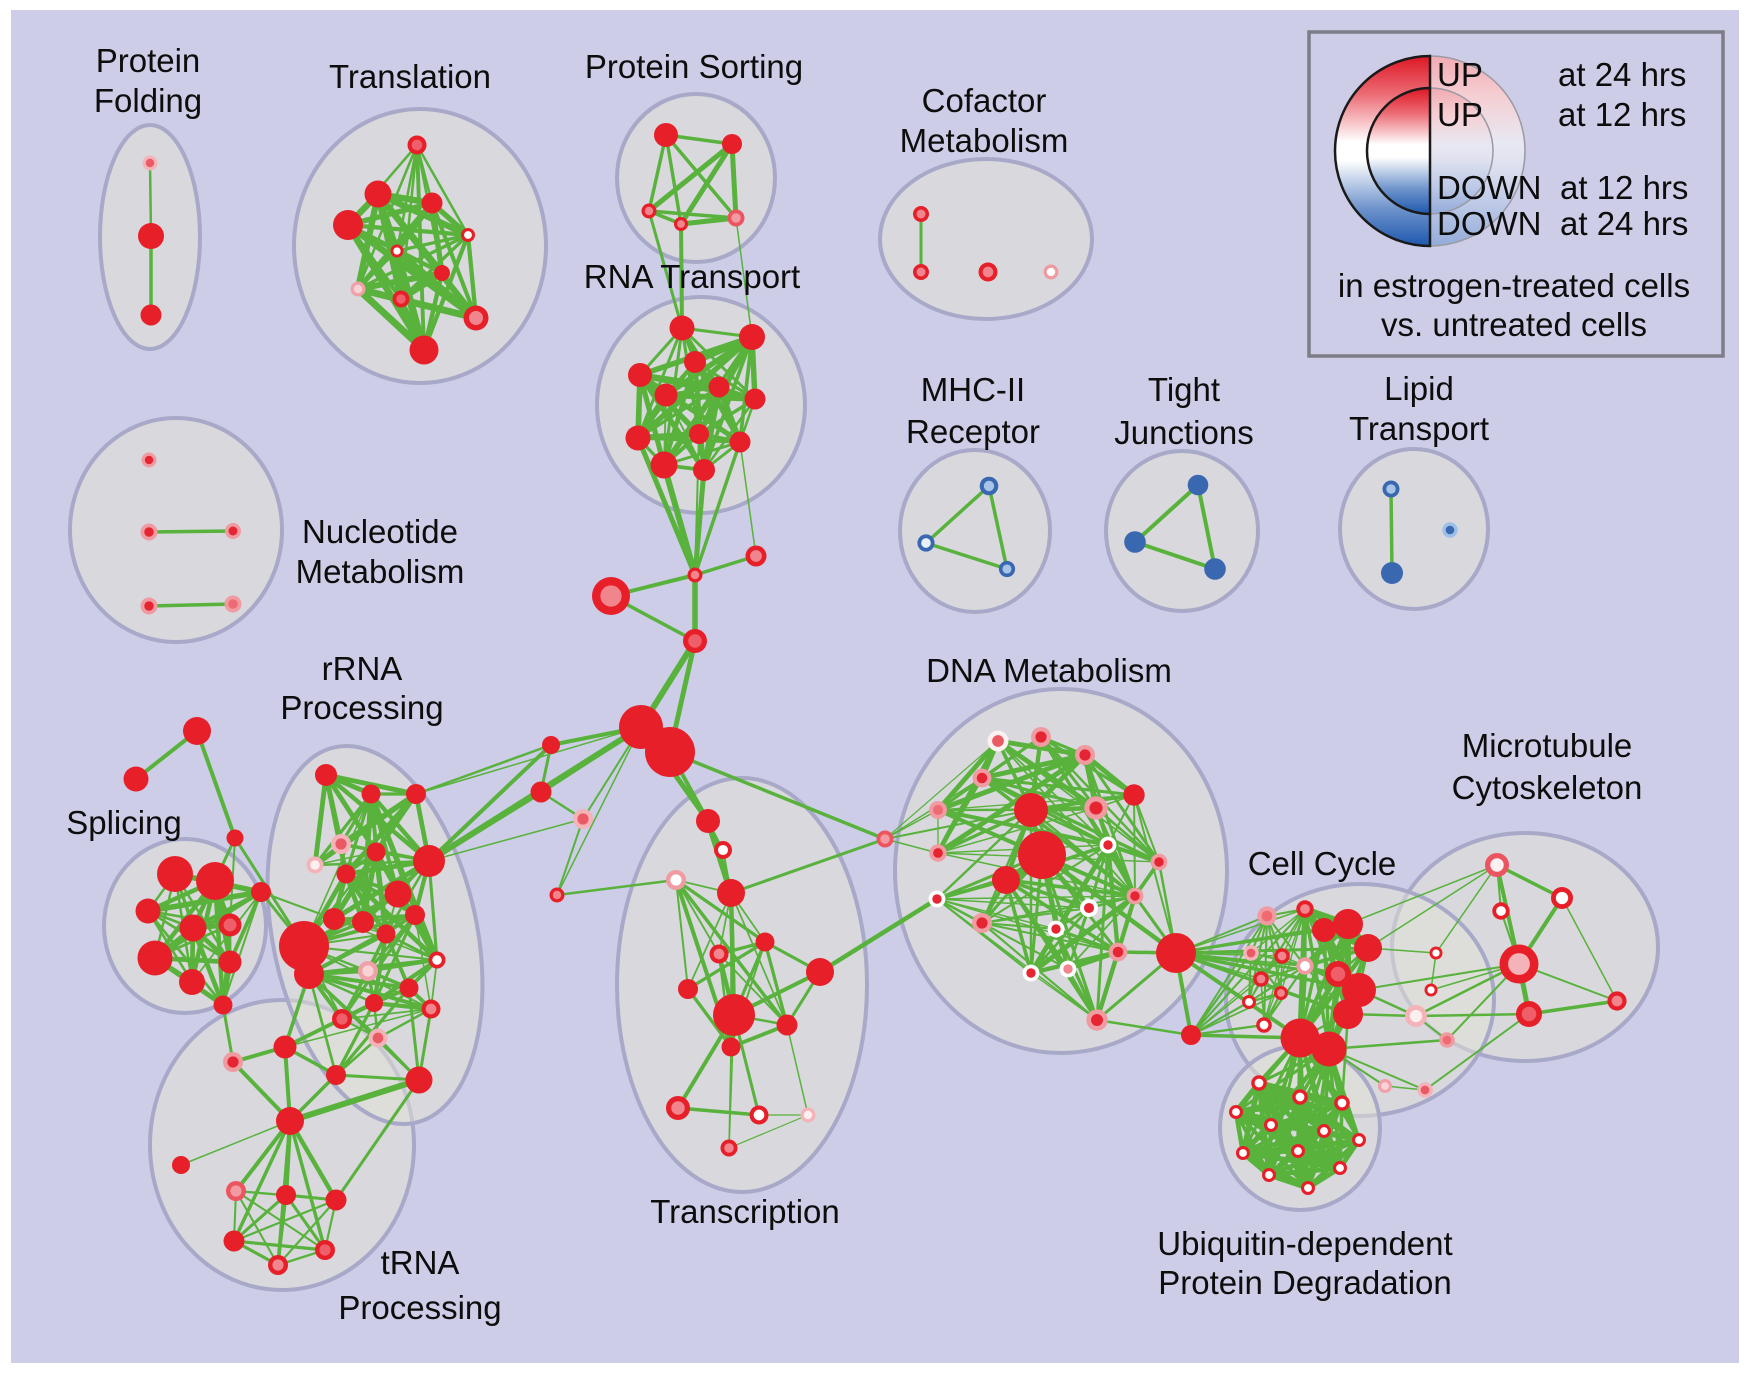 The width and height of the screenshot is (1750, 1381). Describe the element at coordinates (192, 982) in the screenshot. I see `node-sp7` at that location.